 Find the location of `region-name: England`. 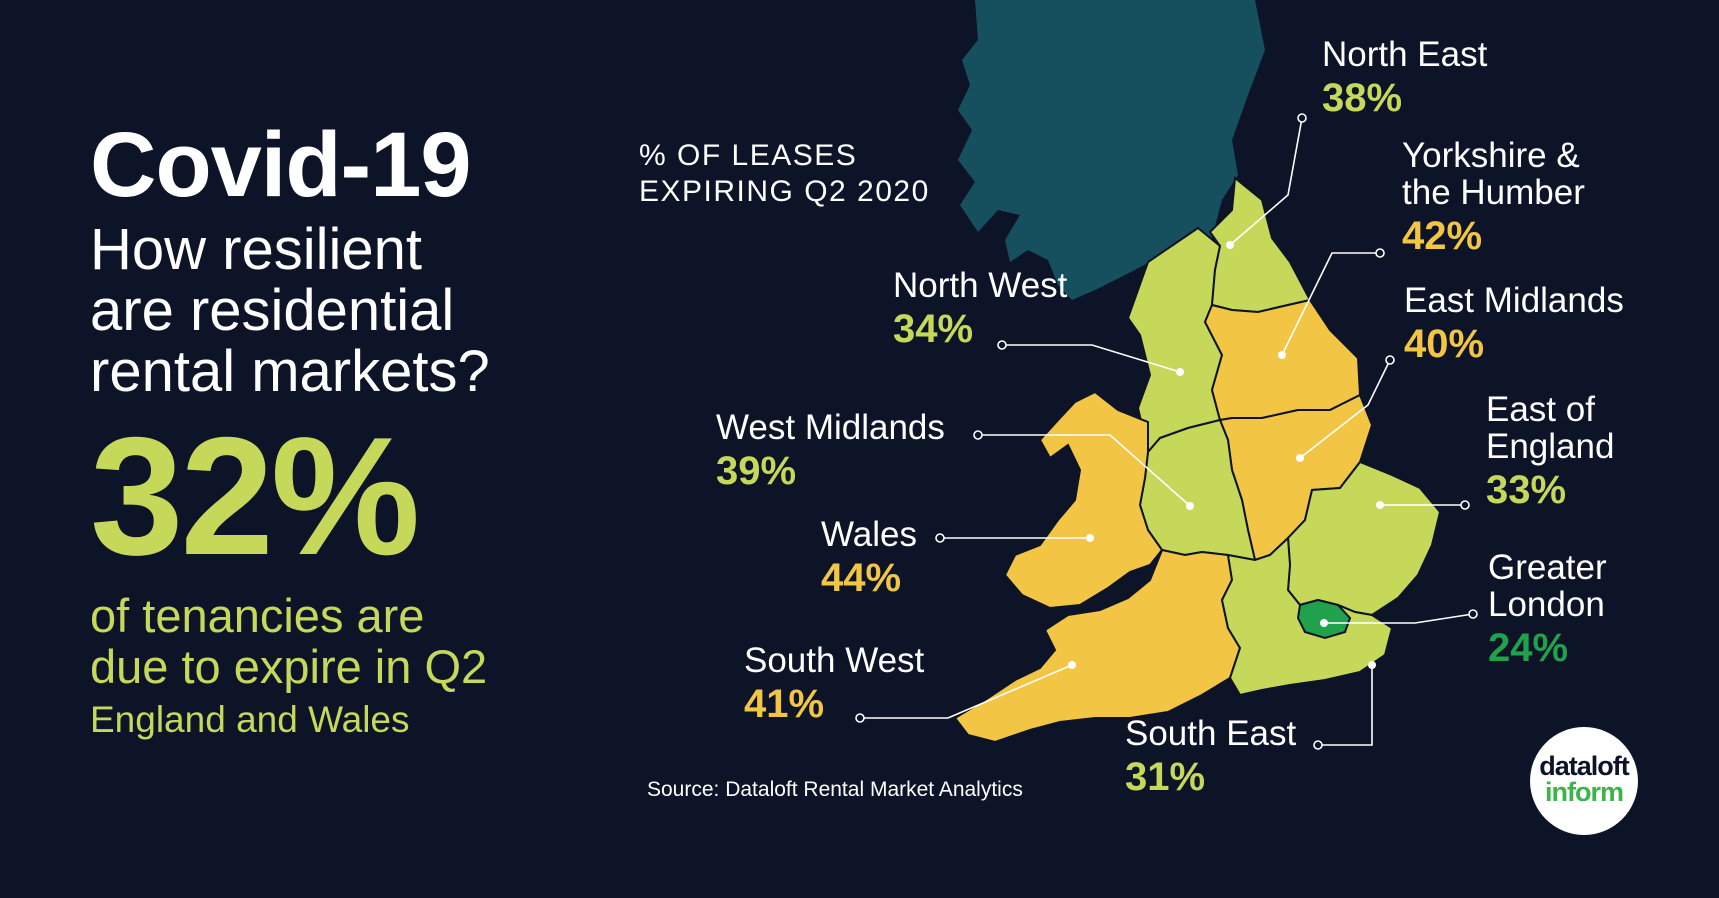

region-name: England is located at coordinates (1550, 446).